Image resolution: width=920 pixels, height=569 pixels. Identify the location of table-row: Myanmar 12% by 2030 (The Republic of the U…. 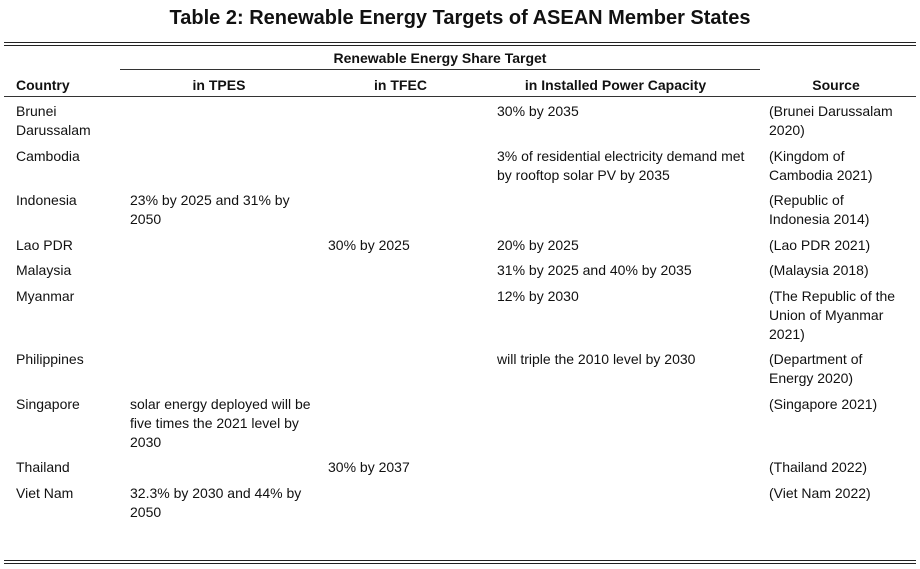
(456, 317).